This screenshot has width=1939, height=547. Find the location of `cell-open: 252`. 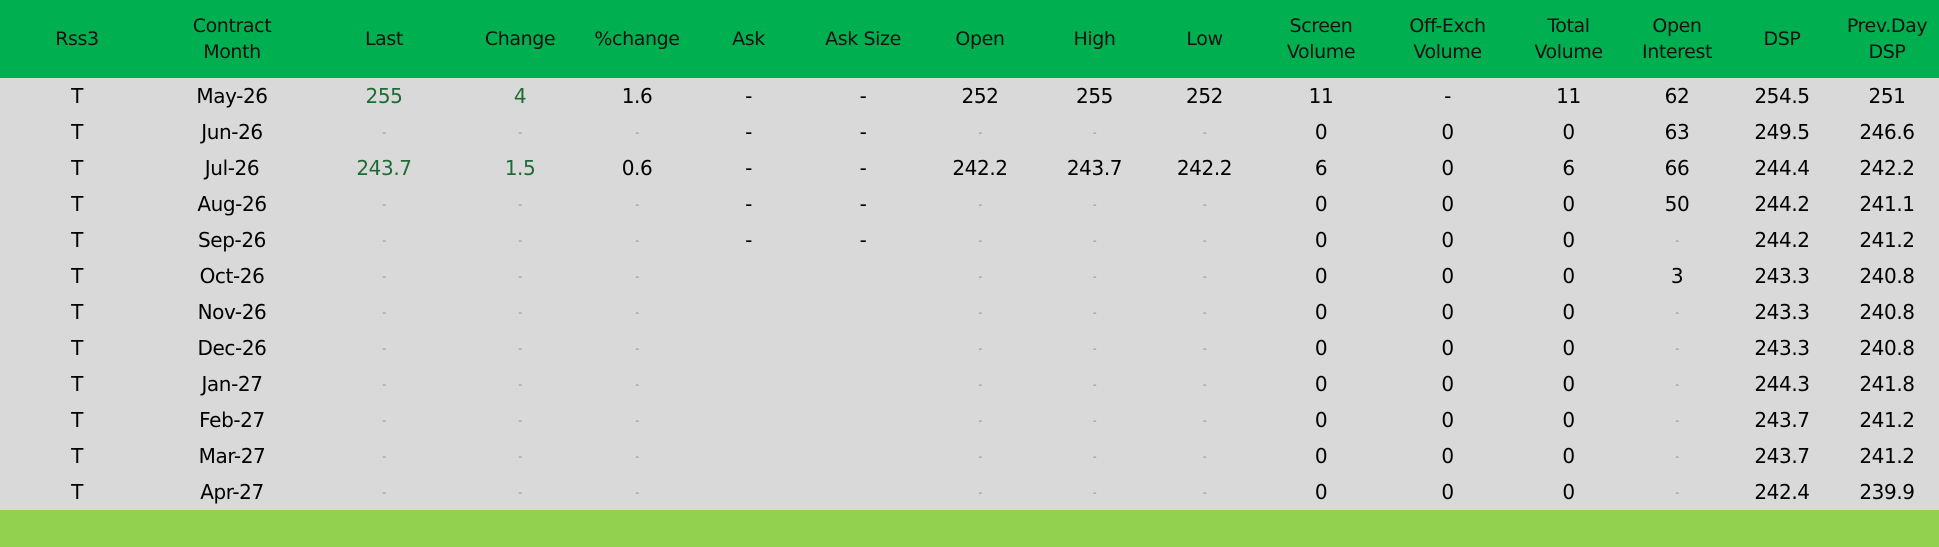

cell-open: 252 is located at coordinates (980, 96).